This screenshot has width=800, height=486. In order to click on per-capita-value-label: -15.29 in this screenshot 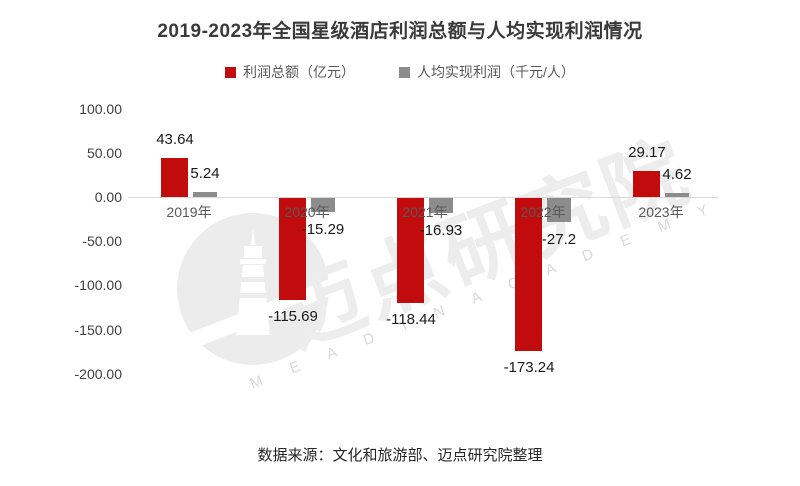, I will do `click(323, 229)`.